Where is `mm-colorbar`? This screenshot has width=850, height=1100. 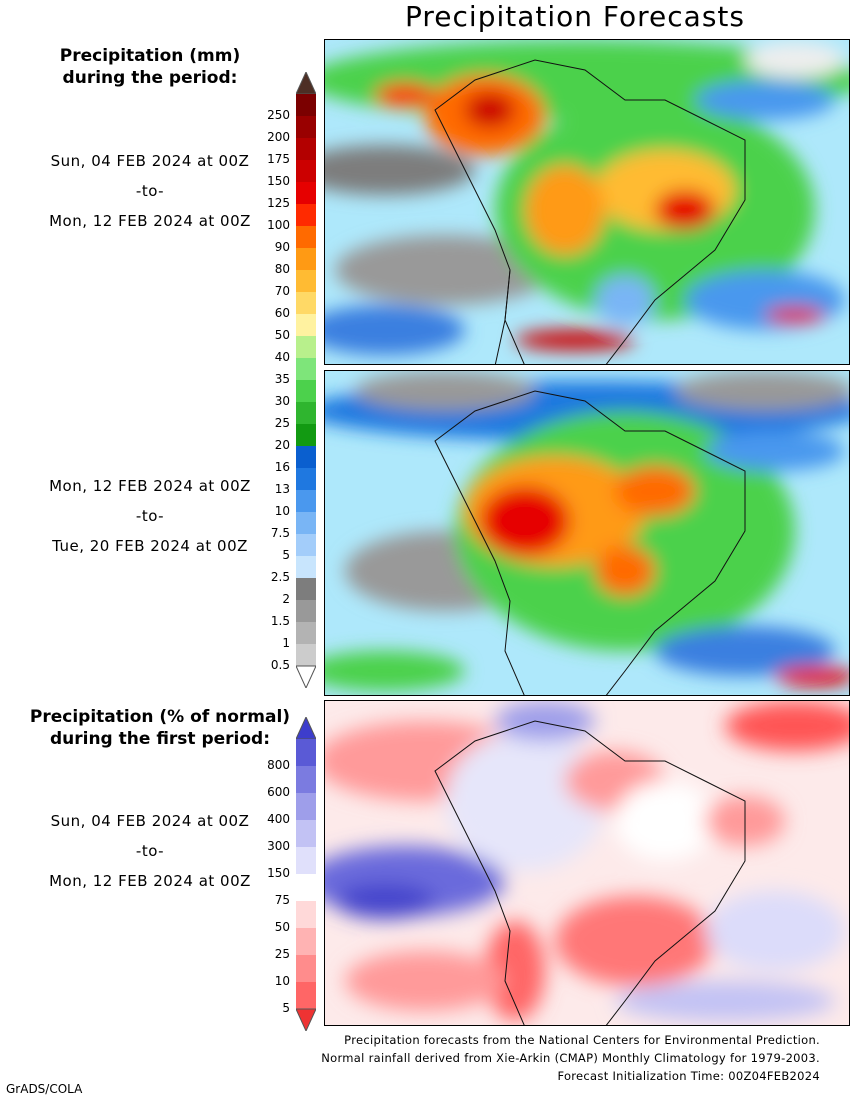 mm-colorbar is located at coordinates (306, 381).